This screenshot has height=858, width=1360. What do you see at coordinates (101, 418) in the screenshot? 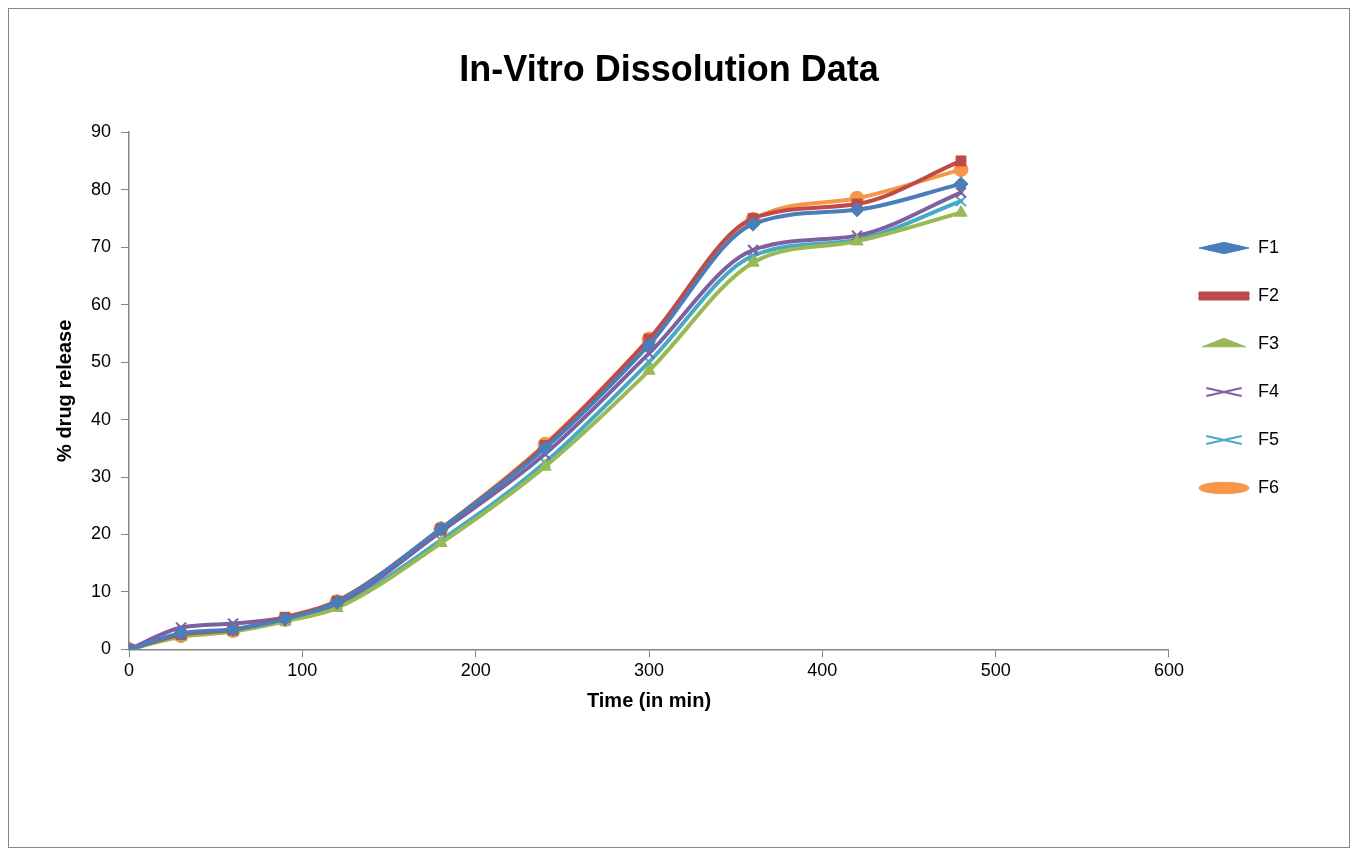
I see `y-tick-label: 40` at bounding box center [101, 418].